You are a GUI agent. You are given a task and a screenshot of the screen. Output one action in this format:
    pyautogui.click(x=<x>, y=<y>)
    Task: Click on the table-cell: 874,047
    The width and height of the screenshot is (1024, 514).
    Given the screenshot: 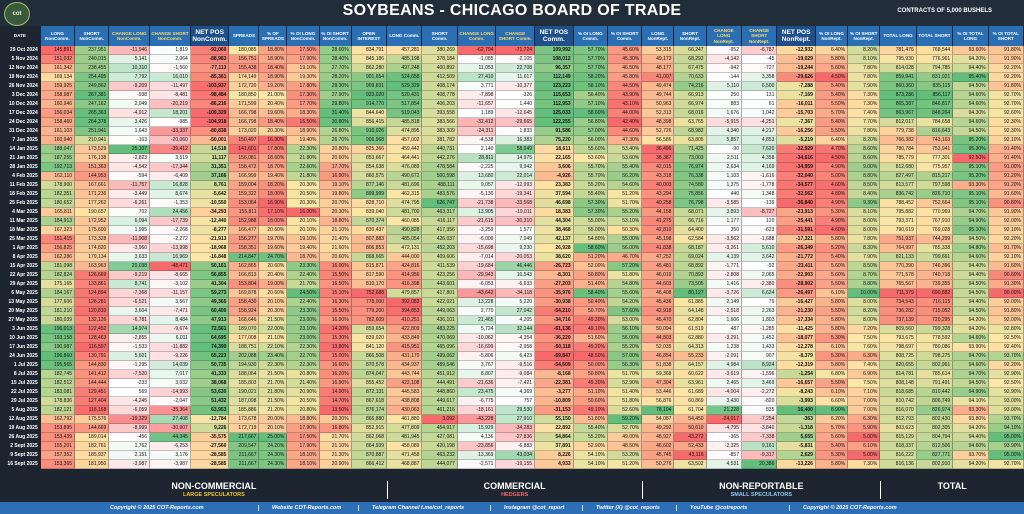 What is the action you would take?
    pyautogui.click(x=369, y=374)
    